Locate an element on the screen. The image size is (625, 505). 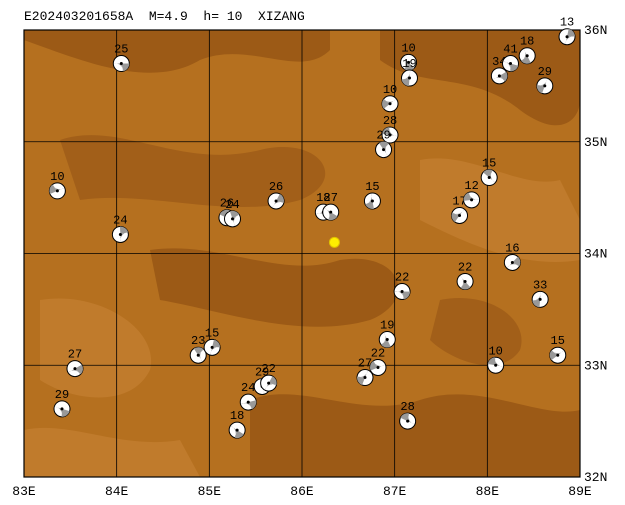
x-tick-label: 84E is located at coordinates (117, 491).